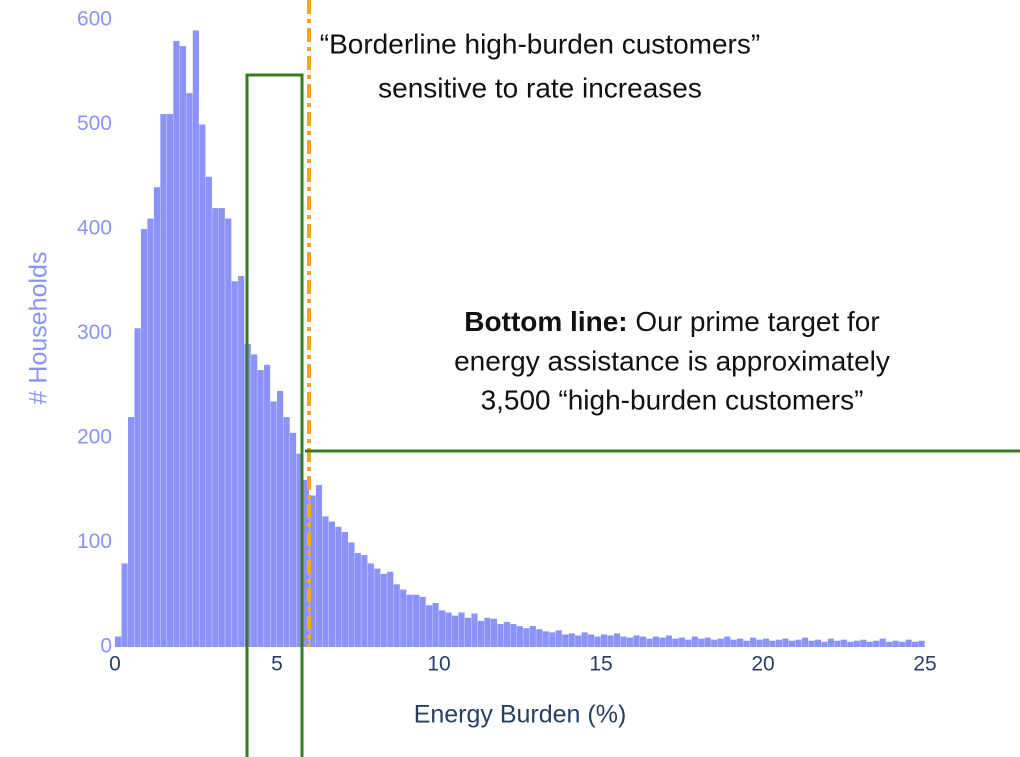  Describe the element at coordinates (94, 228) in the screenshot. I see `y-tick-label: 400` at that location.